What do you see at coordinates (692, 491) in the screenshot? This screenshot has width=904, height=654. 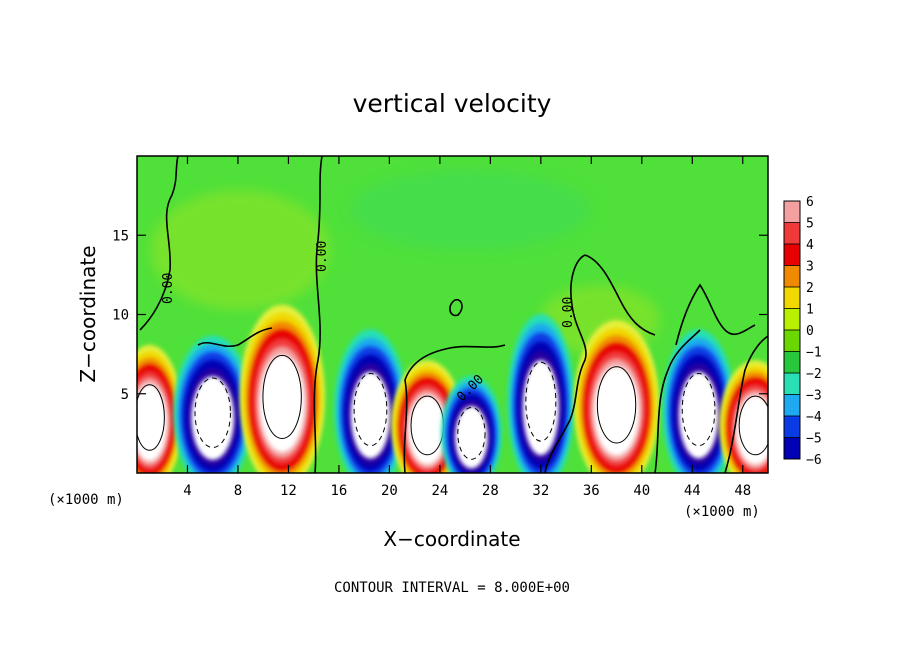 I see `x-tick-label: 44` at bounding box center [692, 491].